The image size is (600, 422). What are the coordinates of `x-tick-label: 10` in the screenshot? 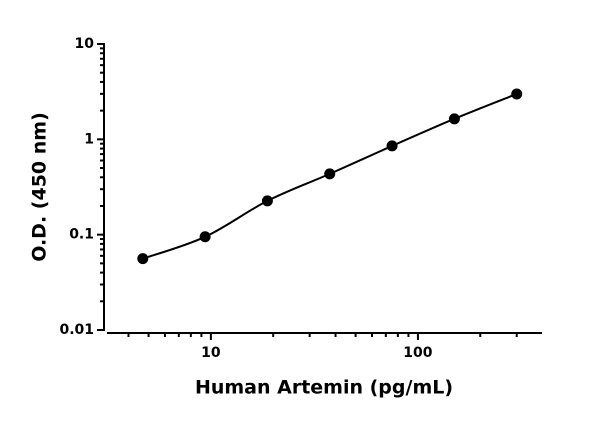 It's located at (211, 353).